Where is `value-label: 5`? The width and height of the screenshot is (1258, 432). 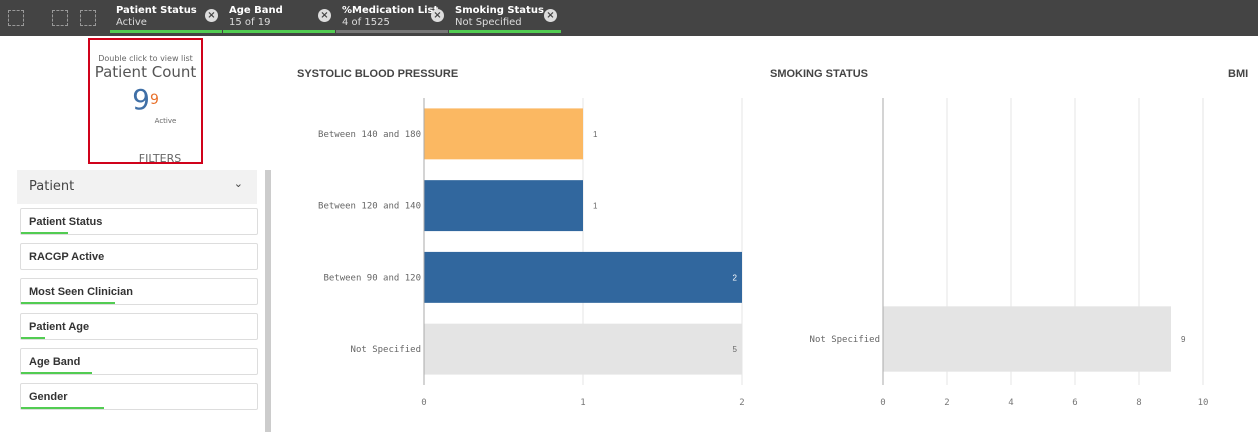 value-label: 5 is located at coordinates (735, 349).